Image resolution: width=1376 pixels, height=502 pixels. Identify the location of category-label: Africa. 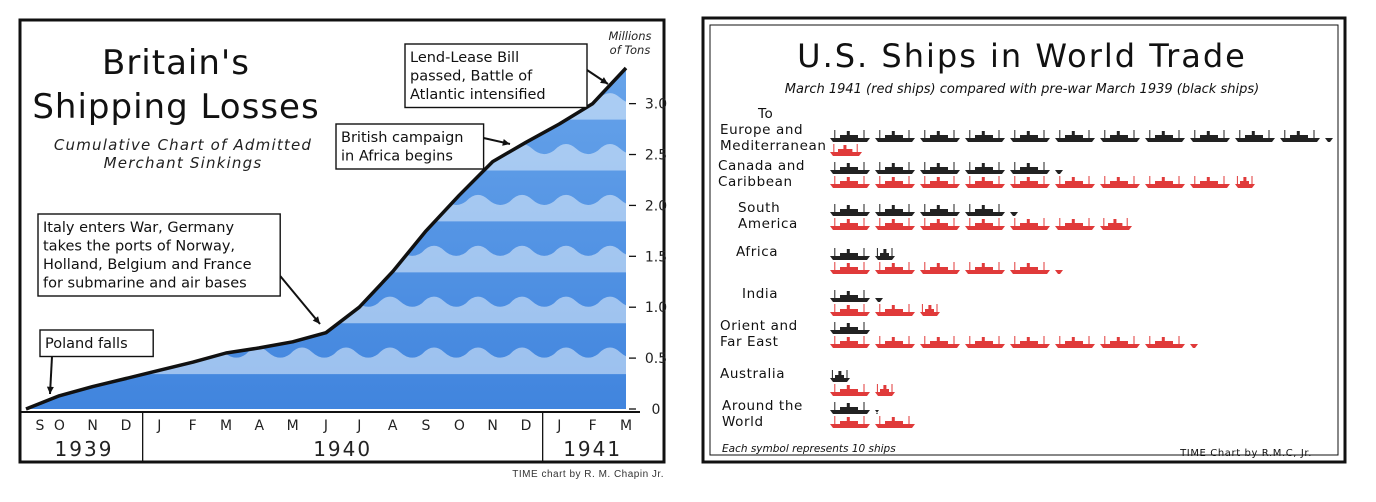
(757, 252).